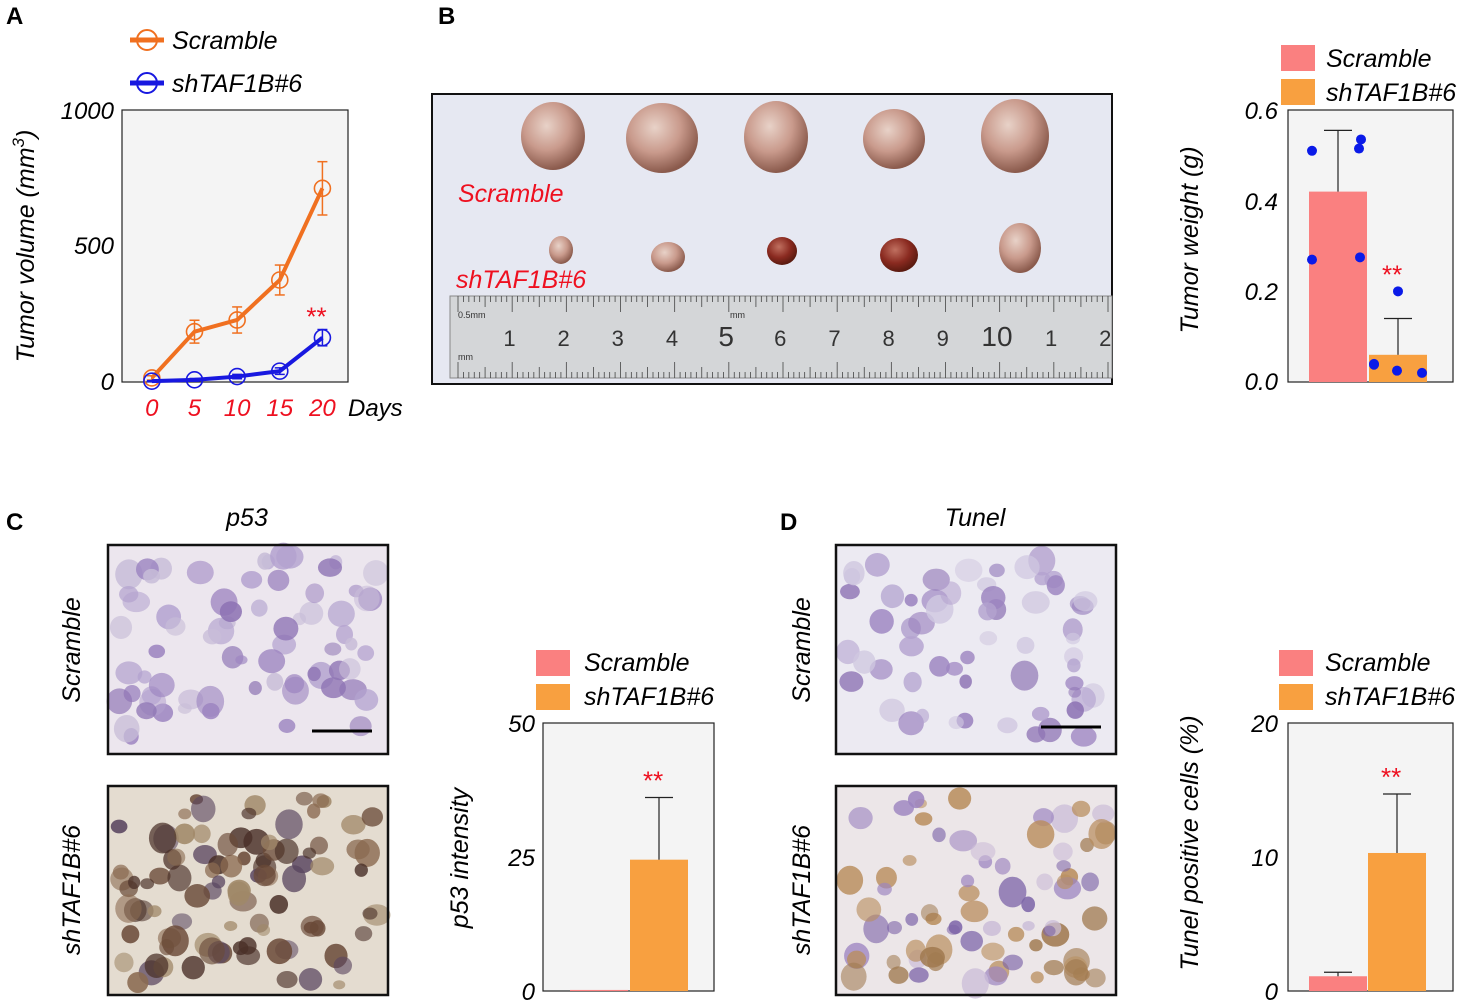  Describe the element at coordinates (953, 751) in the screenshot. I see `tunel-ihc-panel: Tunel Scramble shTAF1B#6` at that location.